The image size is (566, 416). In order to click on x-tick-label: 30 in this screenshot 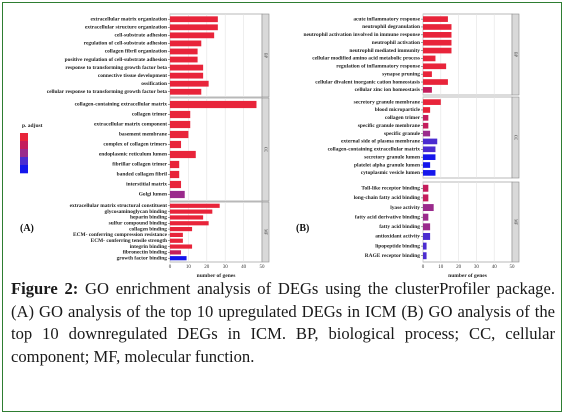, I will do `click(477, 267)`.